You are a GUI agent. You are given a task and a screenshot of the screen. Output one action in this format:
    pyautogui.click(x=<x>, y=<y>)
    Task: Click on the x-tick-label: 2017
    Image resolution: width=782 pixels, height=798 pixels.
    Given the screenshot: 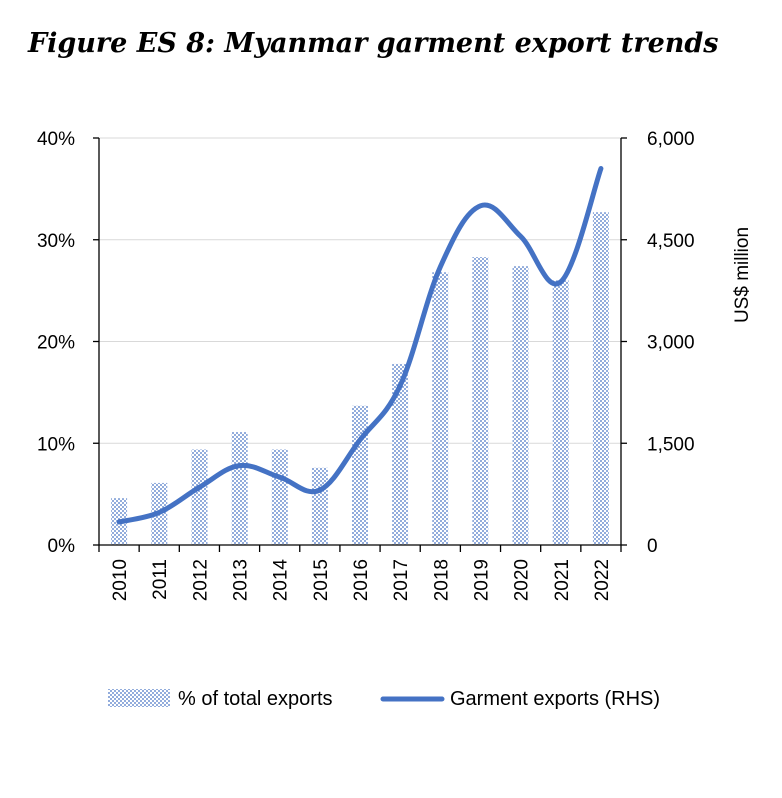 What is the action you would take?
    pyautogui.click(x=401, y=580)
    